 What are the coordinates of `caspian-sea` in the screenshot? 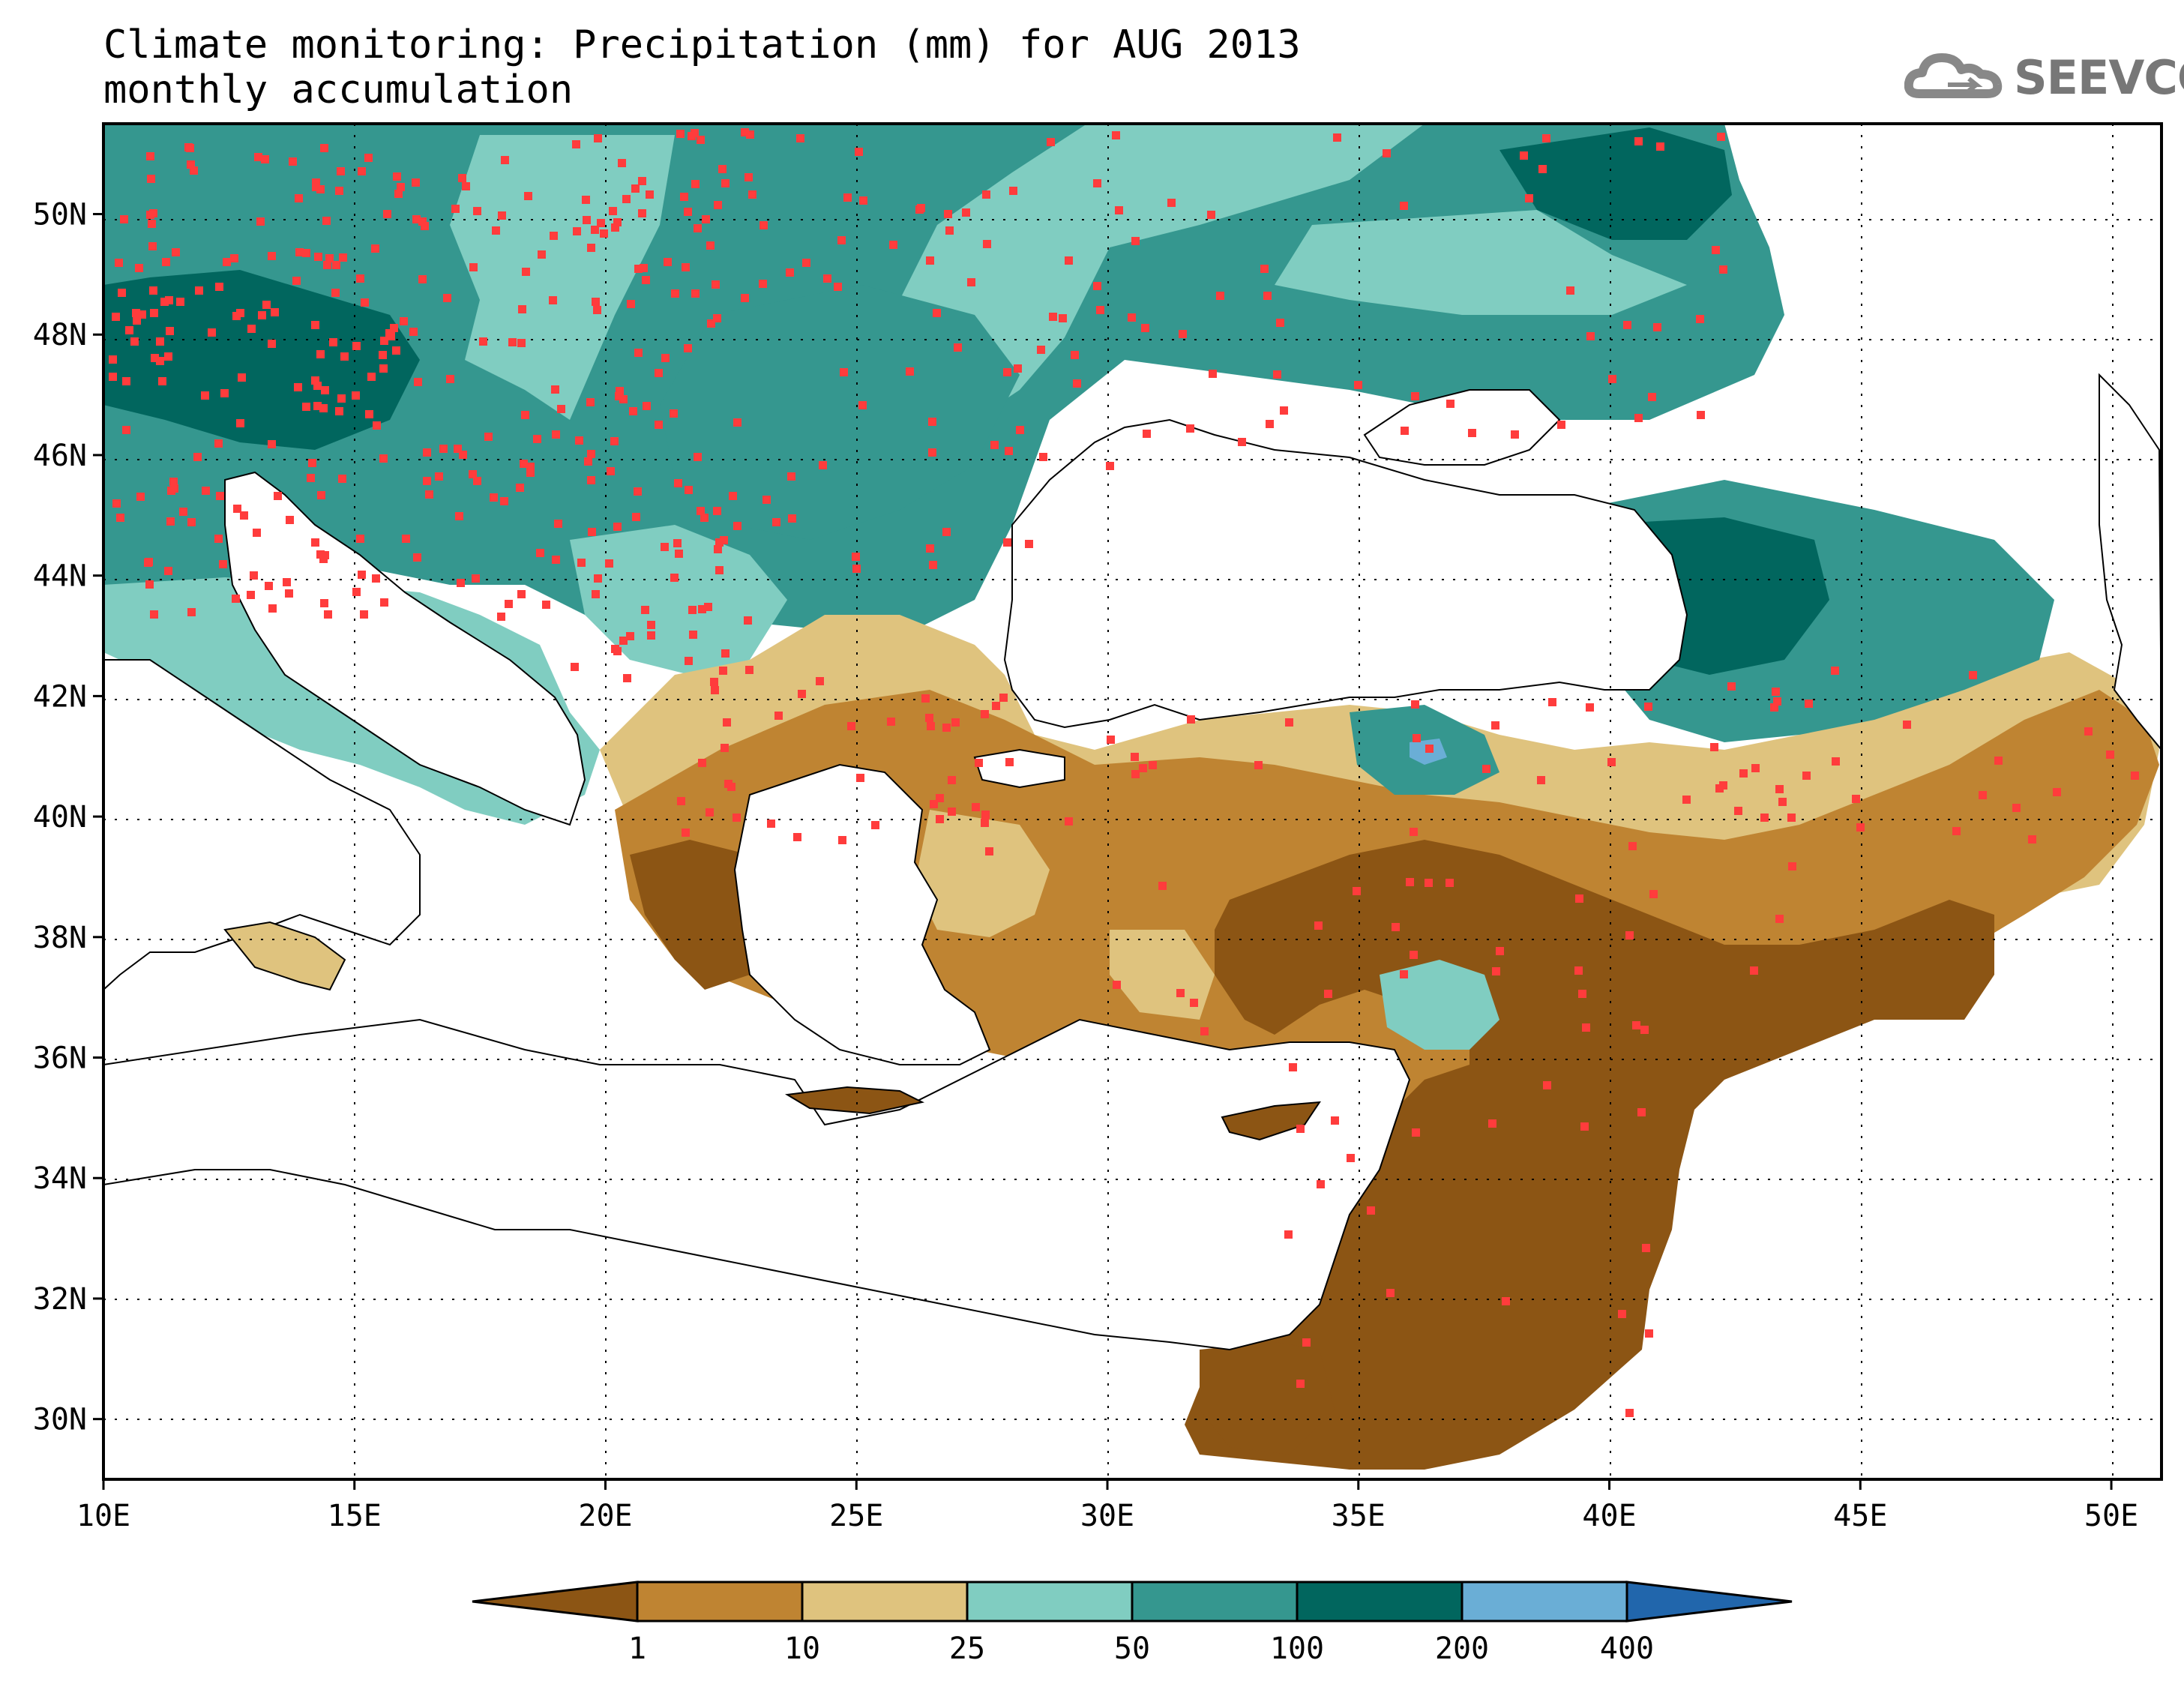 It's located at (2130, 562).